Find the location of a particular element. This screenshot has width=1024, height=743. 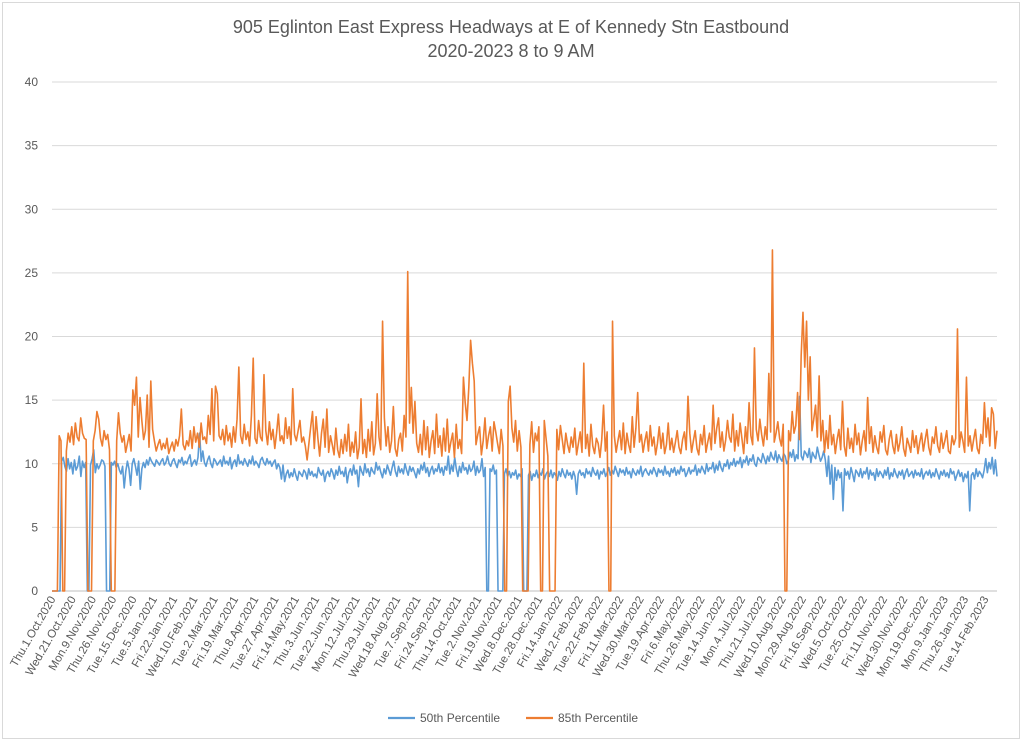

y-tick-label: 15 is located at coordinates (32, 400).